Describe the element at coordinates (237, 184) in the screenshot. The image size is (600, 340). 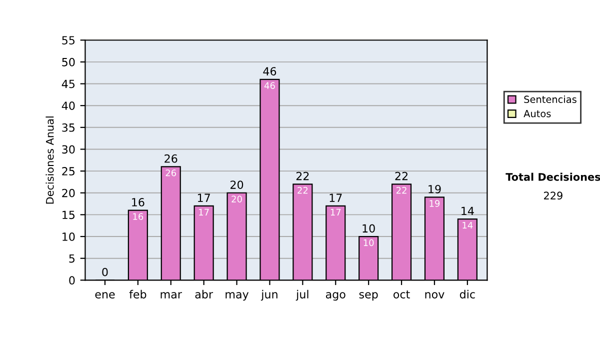
I see `total-label: 20` at that location.